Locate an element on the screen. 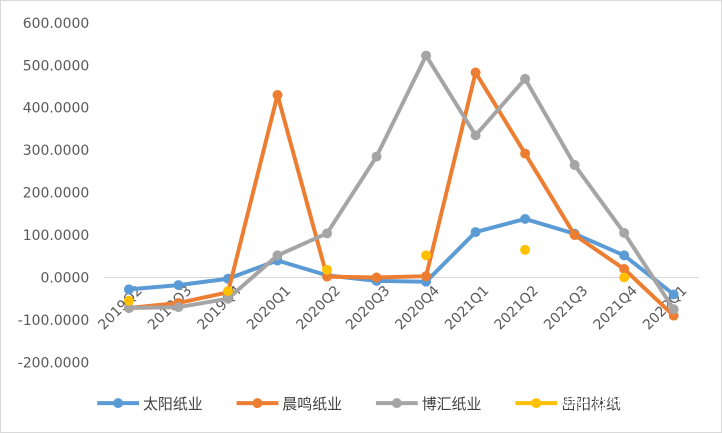 Image resolution: width=722 pixels, height=433 pixels. series-line is located at coordinates (401, 256).